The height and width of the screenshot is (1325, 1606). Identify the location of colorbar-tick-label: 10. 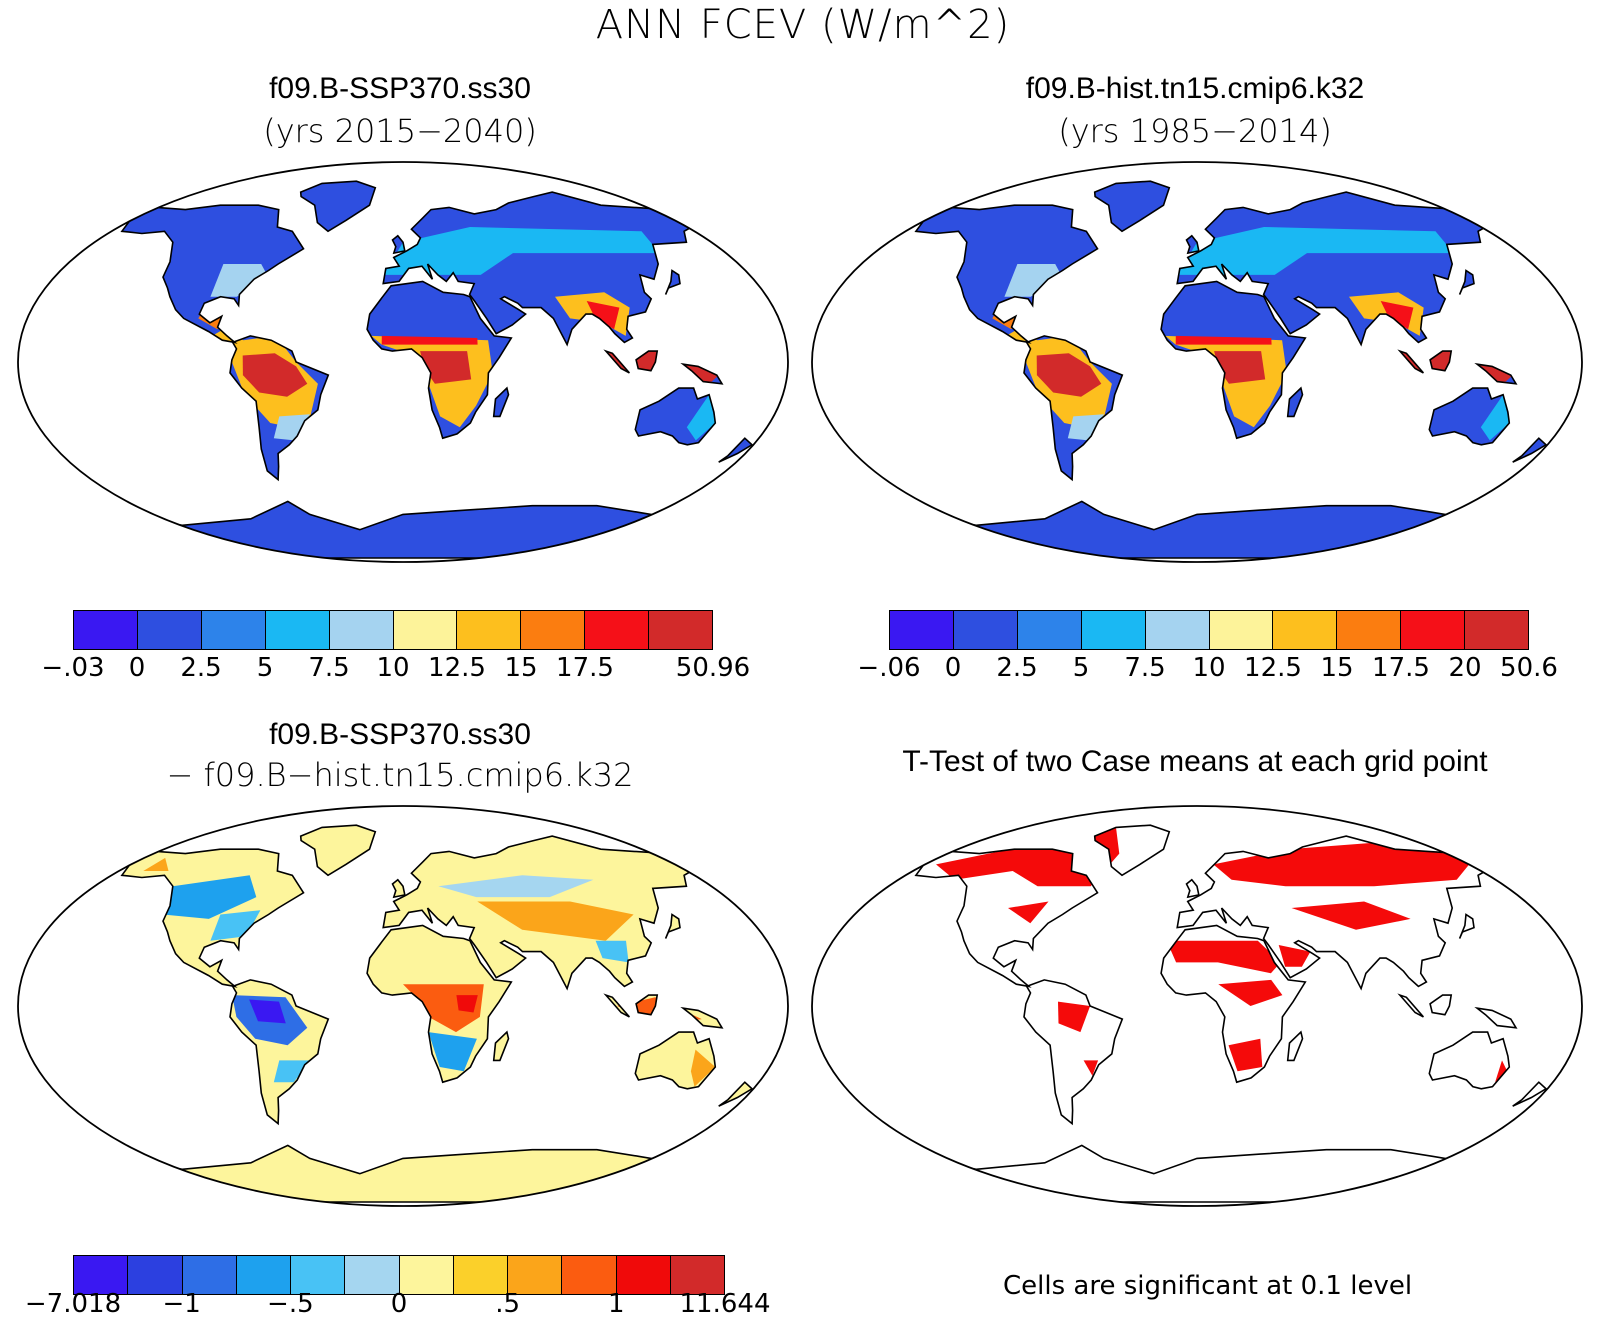
(393, 668).